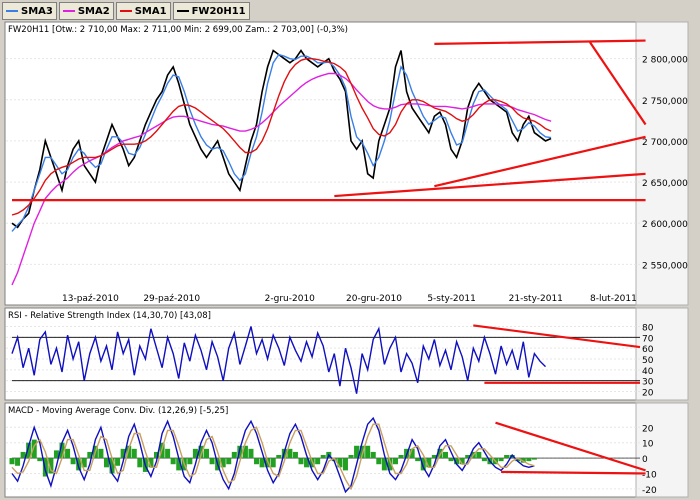  I want to click on y-tick-label: 2 750,000, so click(665, 102).